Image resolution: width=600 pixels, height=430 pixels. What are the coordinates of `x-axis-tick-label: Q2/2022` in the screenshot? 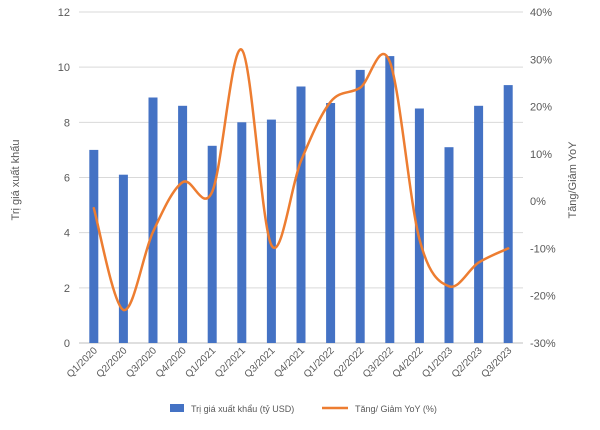 It's located at (348, 362).